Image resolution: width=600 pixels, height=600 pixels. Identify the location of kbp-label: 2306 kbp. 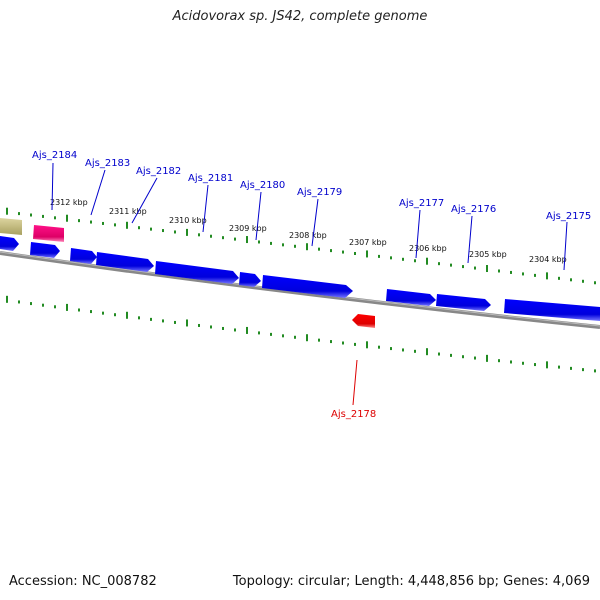
(428, 248).